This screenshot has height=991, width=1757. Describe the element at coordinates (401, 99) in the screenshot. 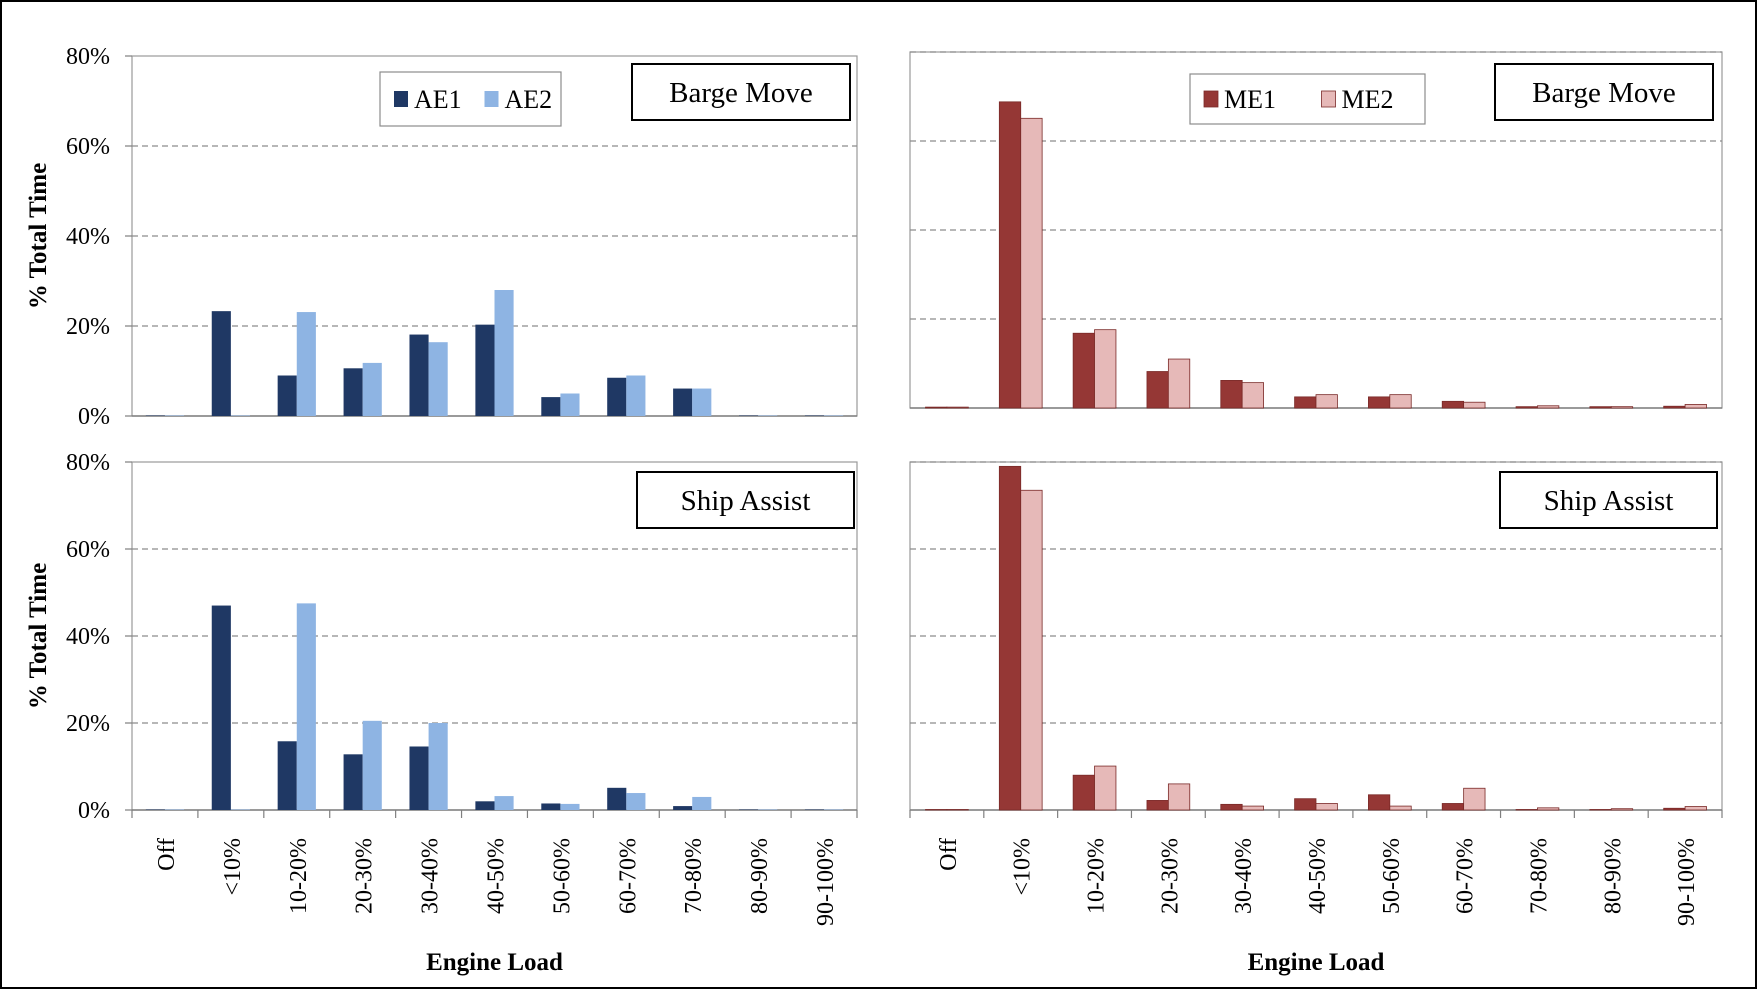

I see `legend-swatch-ae1` at that location.